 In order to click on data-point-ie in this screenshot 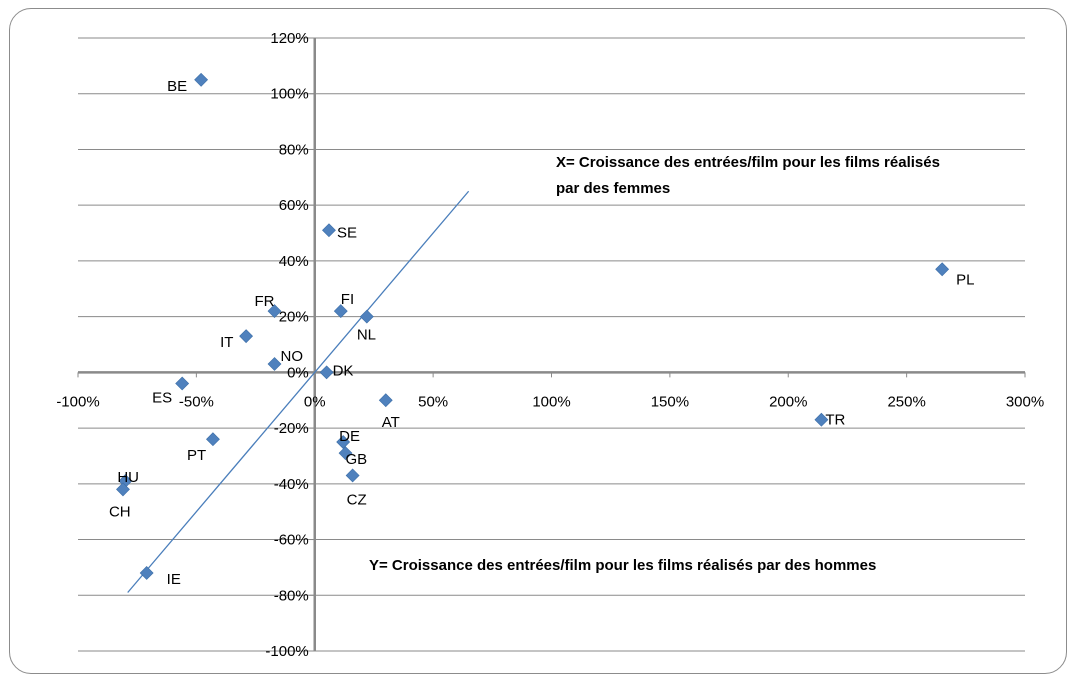, I will do `click(146, 573)`.